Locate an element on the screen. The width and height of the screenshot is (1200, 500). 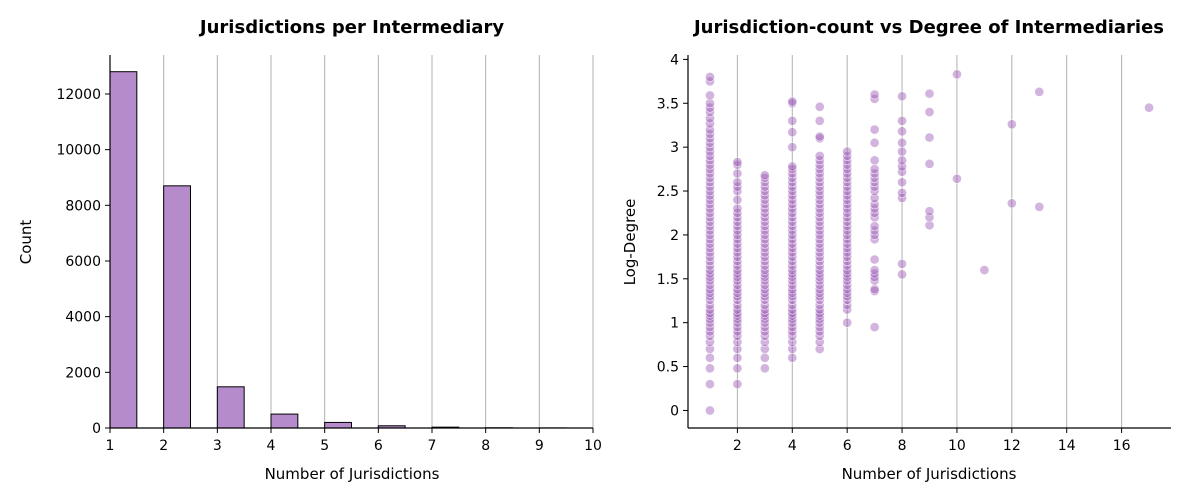
histogram-y-tick-label: 6000 is located at coordinates (83, 262).